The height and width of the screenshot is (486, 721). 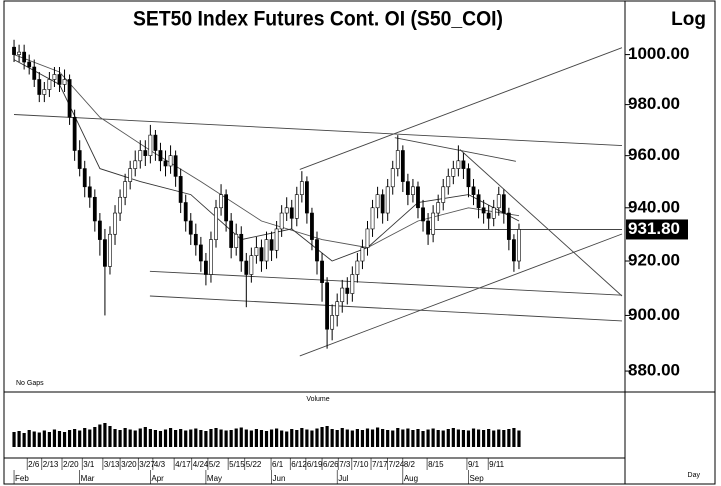 I want to click on trendline, so click(x=461, y=295).